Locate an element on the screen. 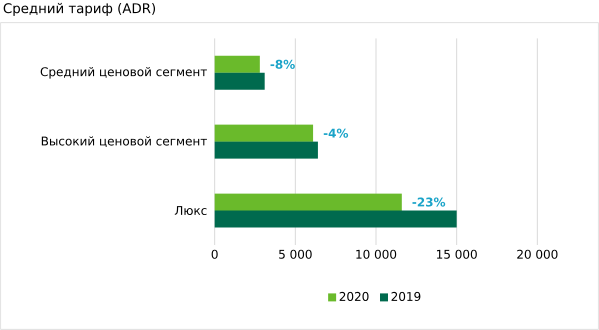  x-tick-label: 5 000 is located at coordinates (295, 254).